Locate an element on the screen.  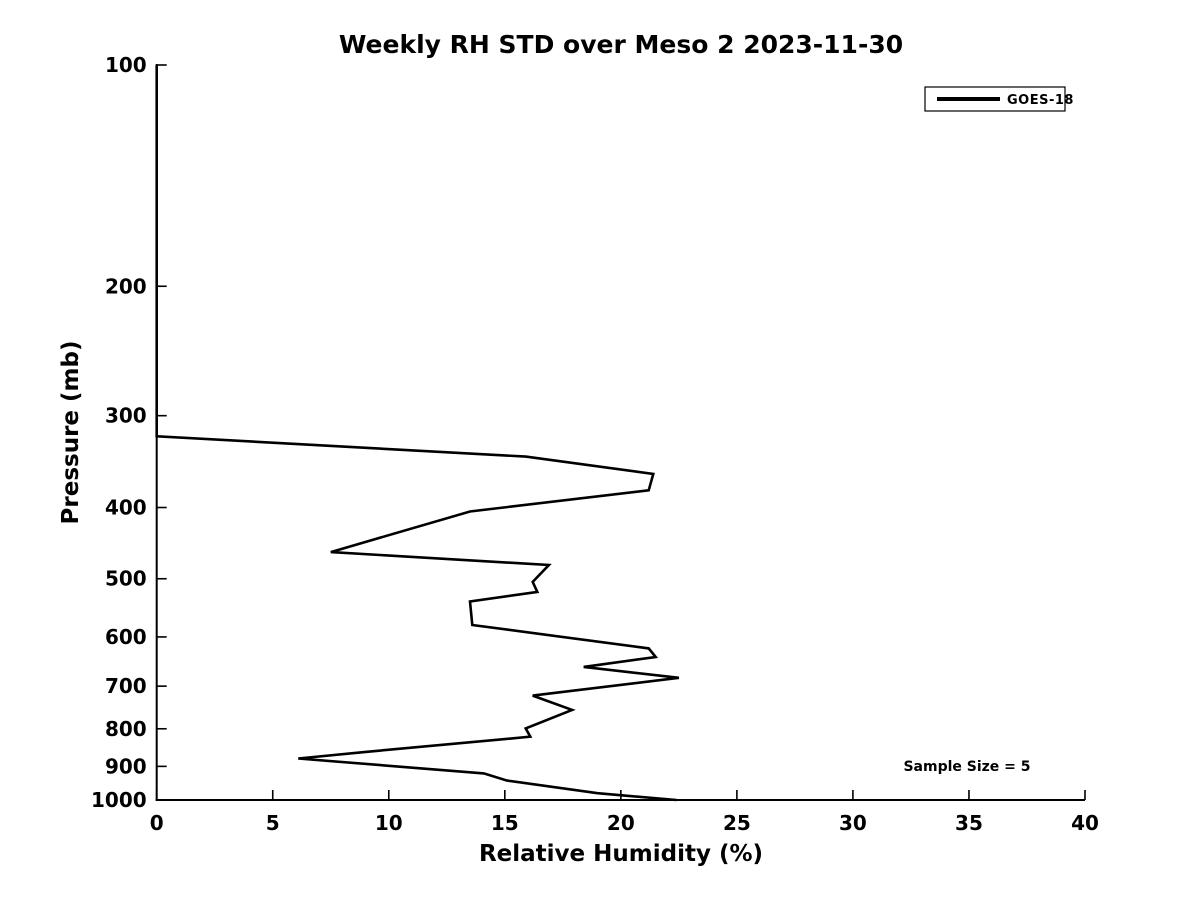
y-tick-label: 200 is located at coordinates (126, 286).